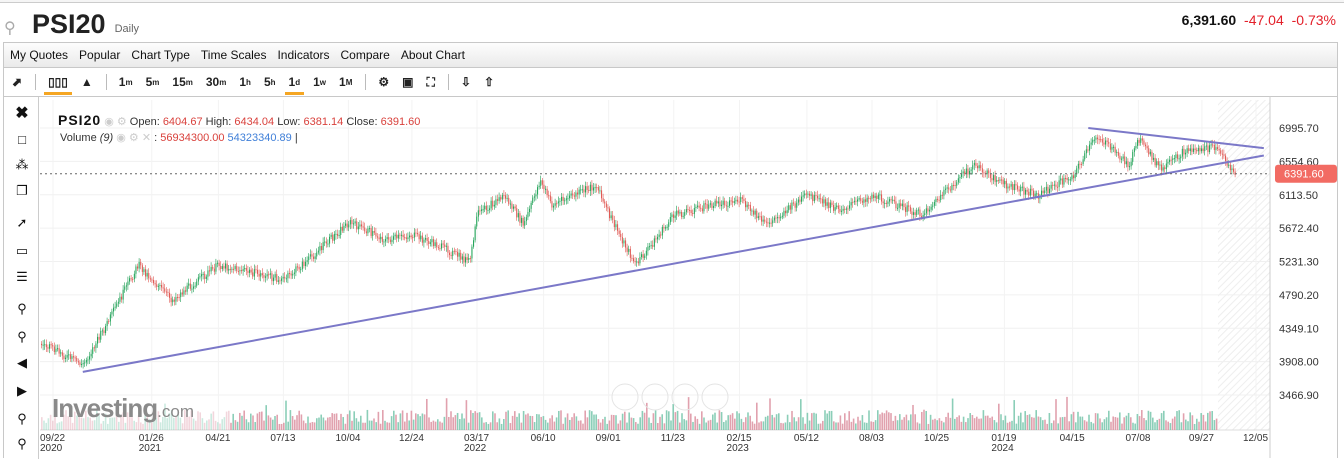  Describe the element at coordinates (233, 55) in the screenshot. I see `menu-time-scales: Time Scales` at that location.